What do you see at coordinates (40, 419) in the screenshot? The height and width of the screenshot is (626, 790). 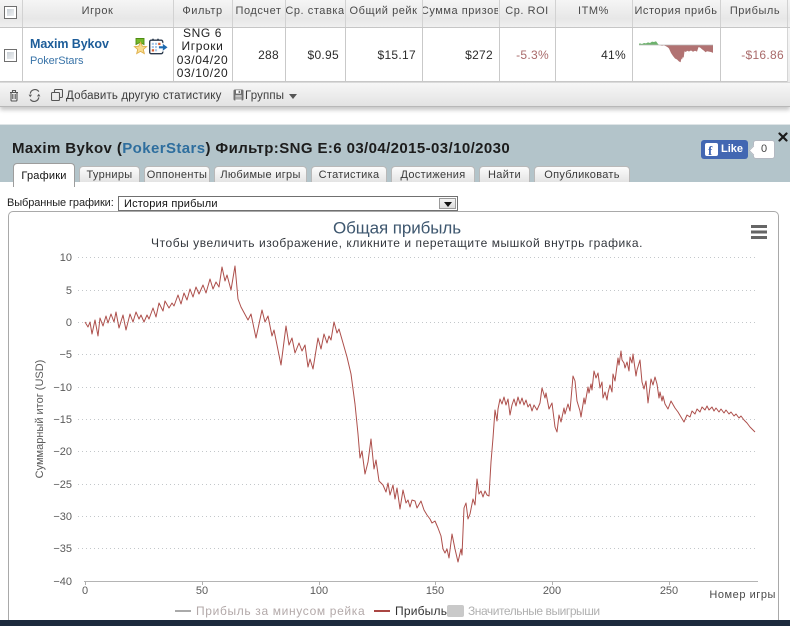 I see `svg-text: Суммарный итог (USD)` at bounding box center [40, 419].